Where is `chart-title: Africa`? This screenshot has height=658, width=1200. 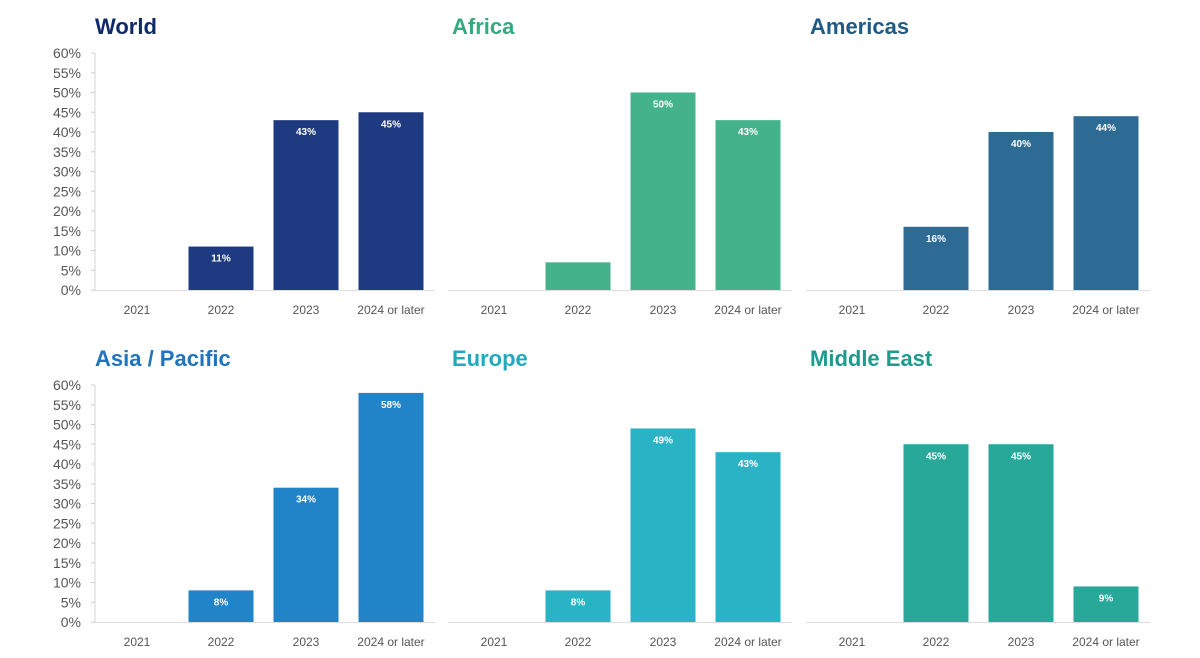 chart-title: Africa is located at coordinates (483, 26).